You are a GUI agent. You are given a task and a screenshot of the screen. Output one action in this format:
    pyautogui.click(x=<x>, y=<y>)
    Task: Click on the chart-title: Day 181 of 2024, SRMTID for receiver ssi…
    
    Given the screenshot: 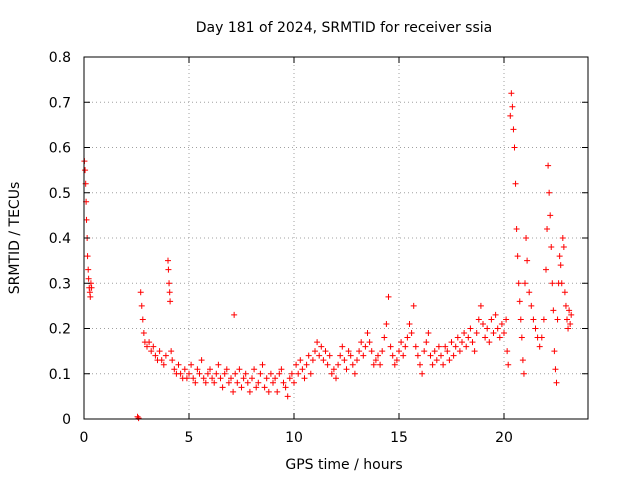 What is the action you would take?
    pyautogui.click(x=344, y=28)
    